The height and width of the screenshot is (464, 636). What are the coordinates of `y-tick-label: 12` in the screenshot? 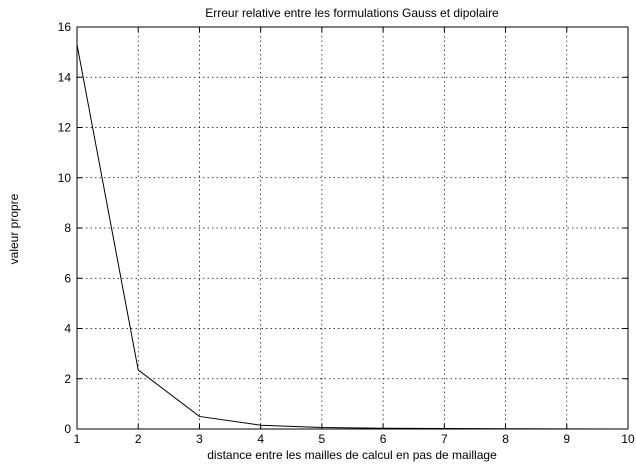 It's located at (65, 128).